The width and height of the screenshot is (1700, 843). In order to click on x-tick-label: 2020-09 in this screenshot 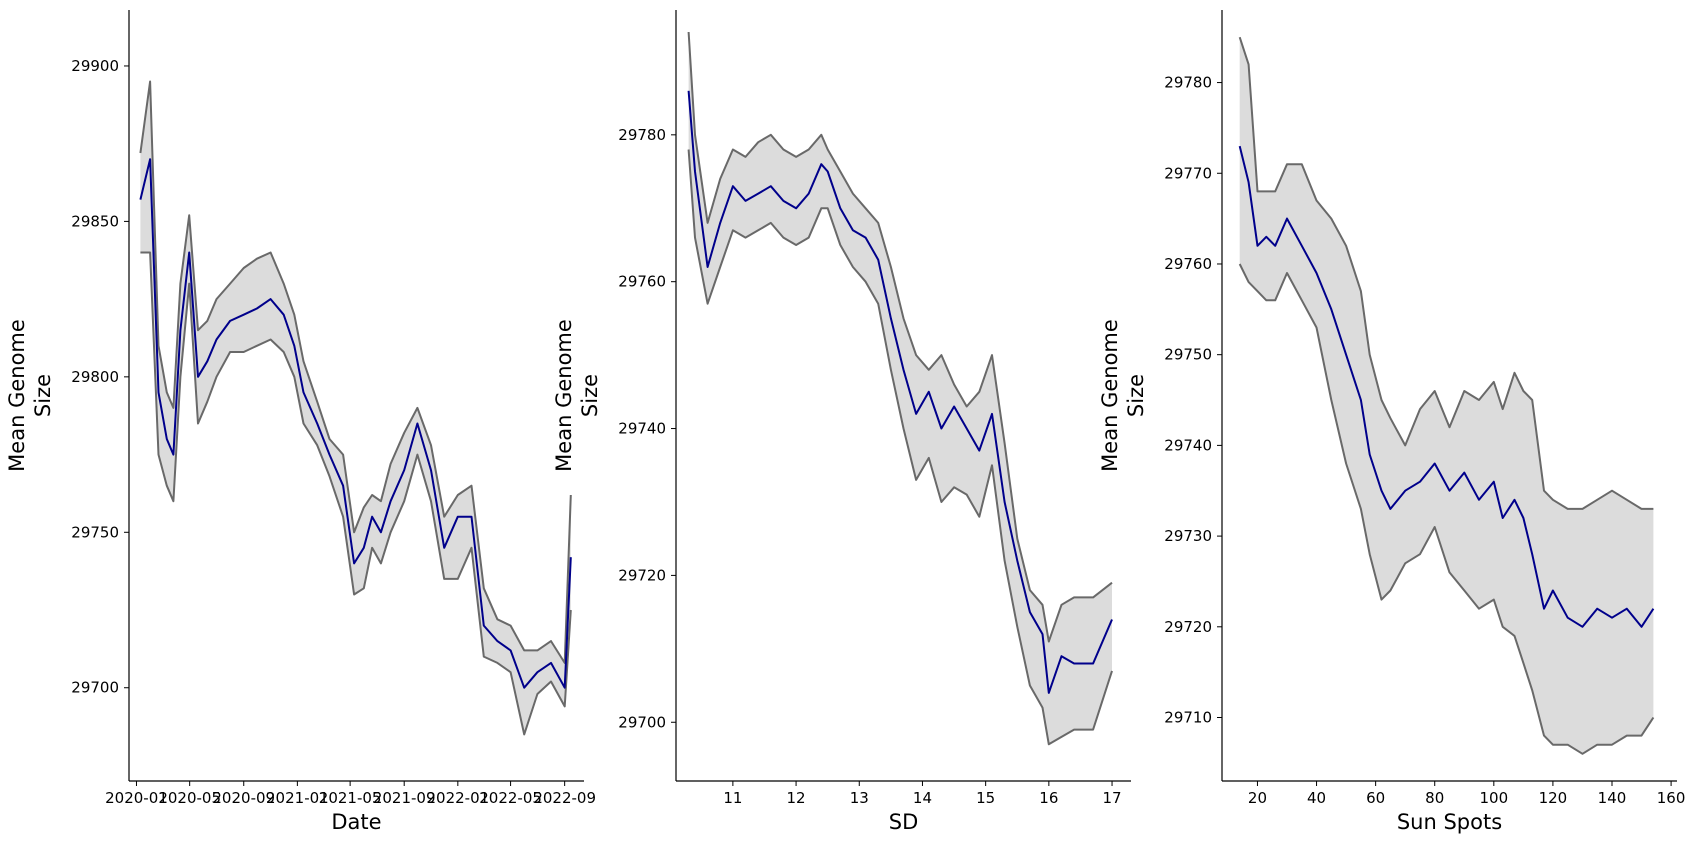, I will do `click(243, 798)`.